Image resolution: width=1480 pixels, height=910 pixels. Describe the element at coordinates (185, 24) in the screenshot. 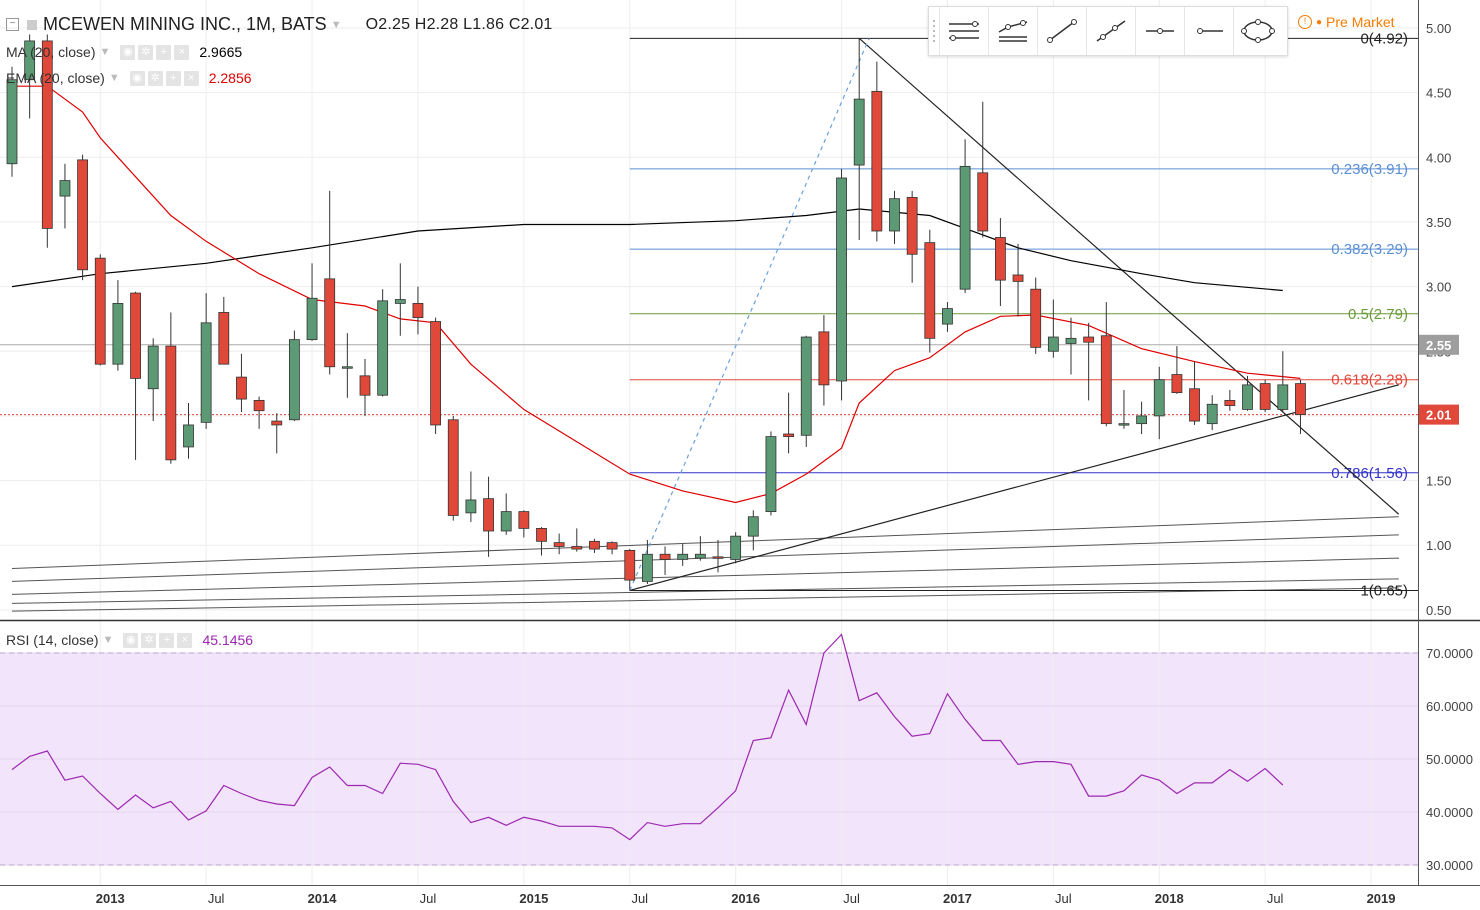

I see `symbol-title: MCEWEN MINING INC., 1M, BATS` at that location.